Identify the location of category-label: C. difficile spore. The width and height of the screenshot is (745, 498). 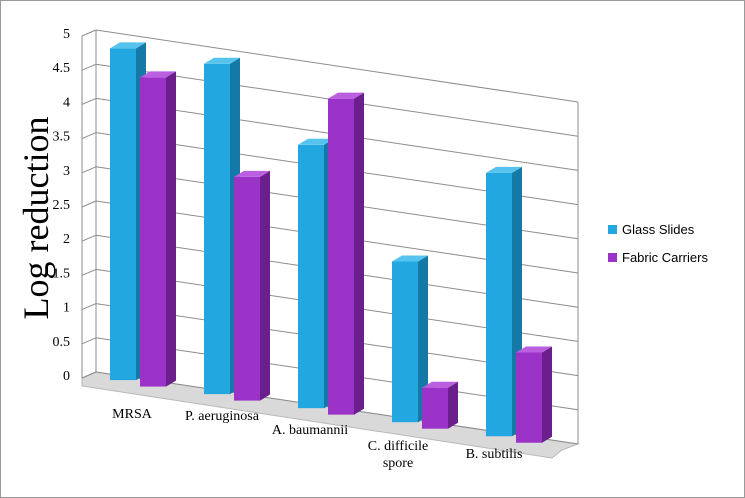
(398, 455).